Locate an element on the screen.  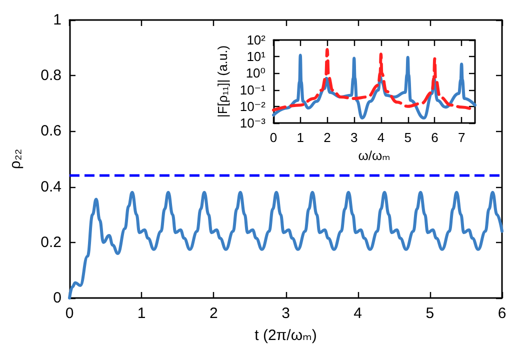
x-axis-title: ω/ωₘ is located at coordinates (374, 155).